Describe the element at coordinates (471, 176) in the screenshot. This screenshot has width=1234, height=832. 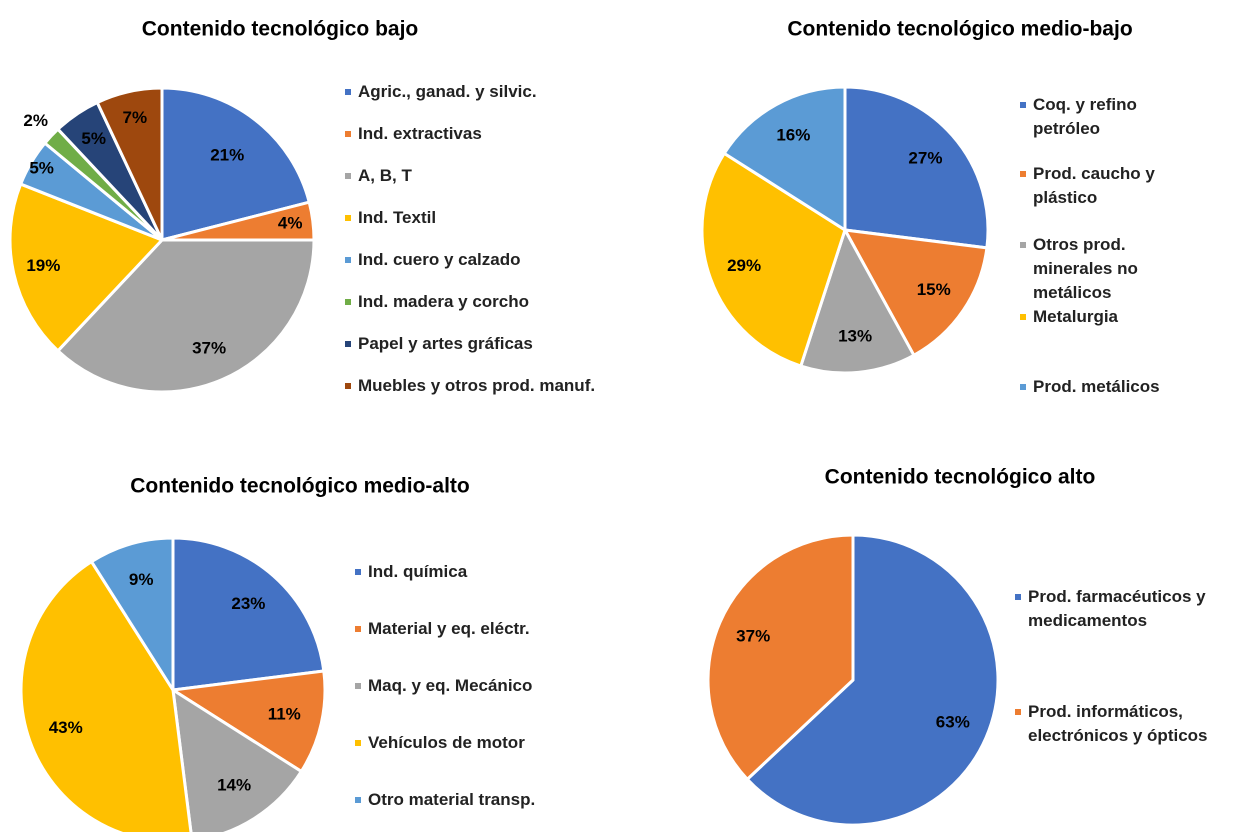
I see `legend-item: A, B, T` at that location.